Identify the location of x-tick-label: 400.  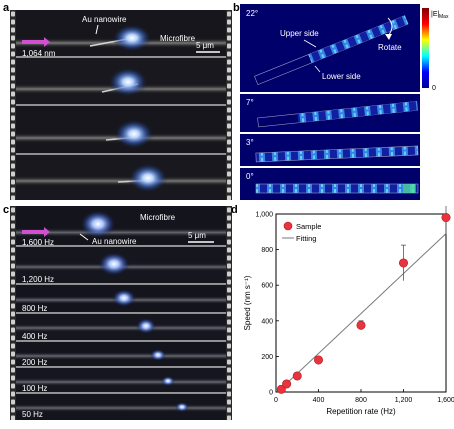
(319, 400).